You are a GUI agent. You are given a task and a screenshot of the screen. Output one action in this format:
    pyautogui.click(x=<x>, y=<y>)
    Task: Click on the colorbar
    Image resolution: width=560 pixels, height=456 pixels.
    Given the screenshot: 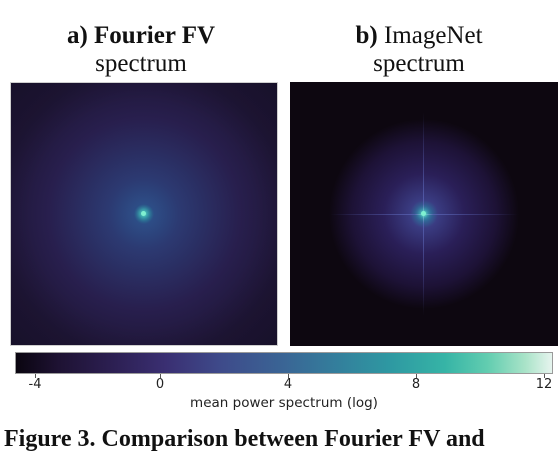 What is the action you would take?
    pyautogui.click(x=284, y=363)
    